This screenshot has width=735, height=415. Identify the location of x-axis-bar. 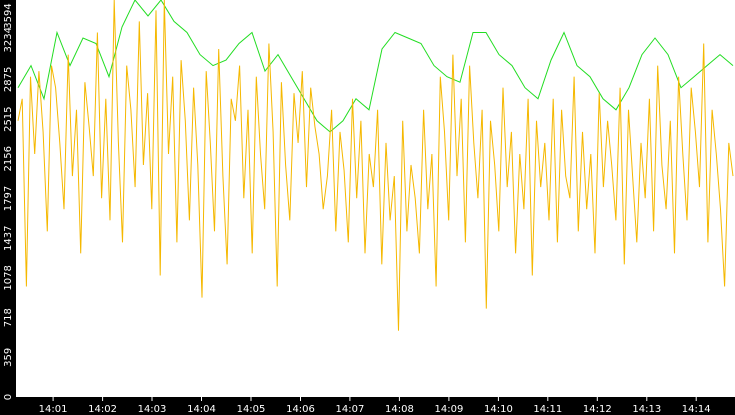
(367, 406).